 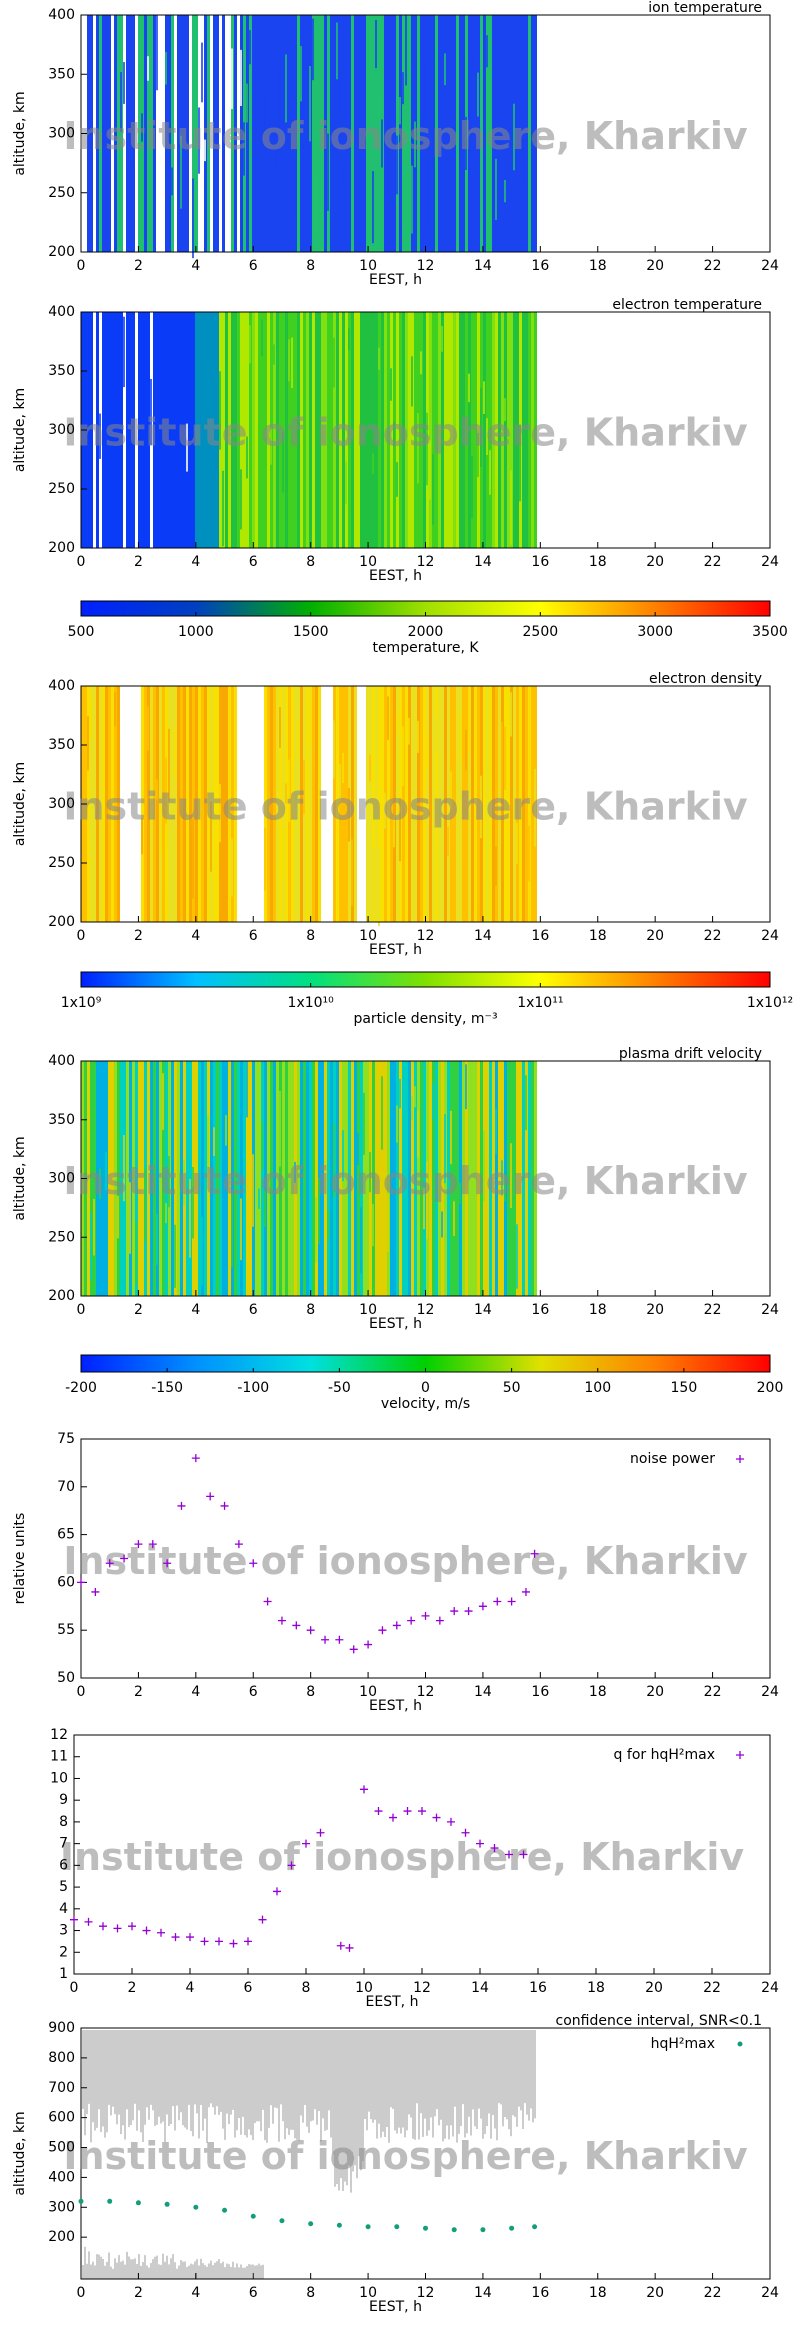 What do you see at coordinates (426, 632) in the screenshot?
I see `tick-label: 2000` at bounding box center [426, 632].